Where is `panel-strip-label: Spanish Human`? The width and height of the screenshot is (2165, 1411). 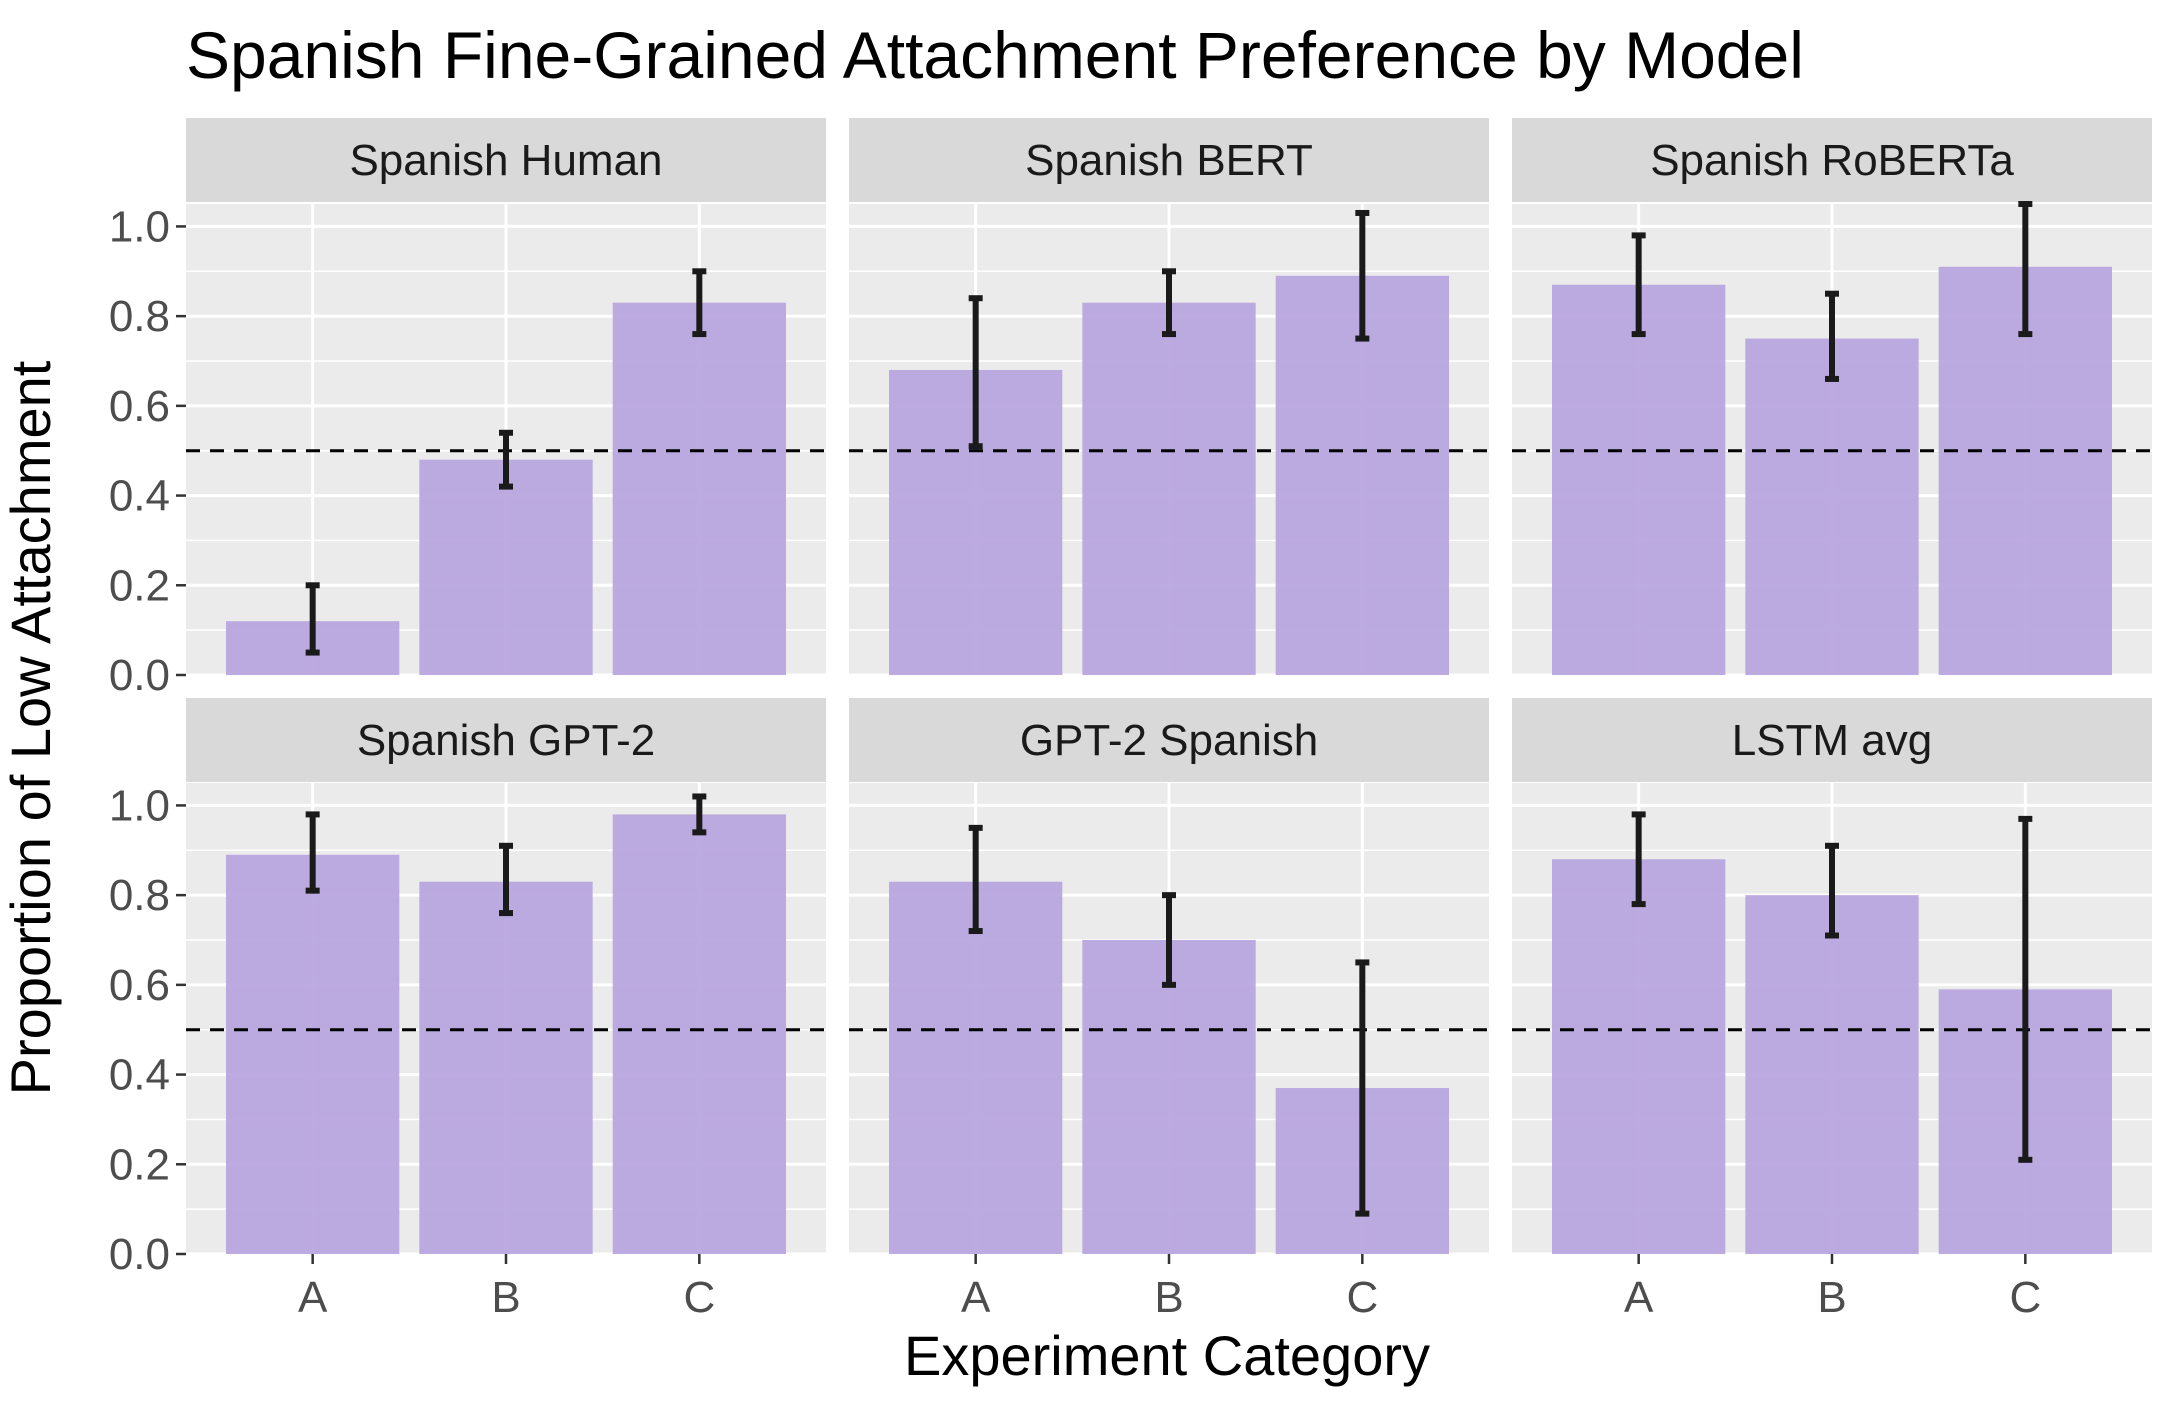
panel-strip-label: Spanish Human is located at coordinates (505, 160).